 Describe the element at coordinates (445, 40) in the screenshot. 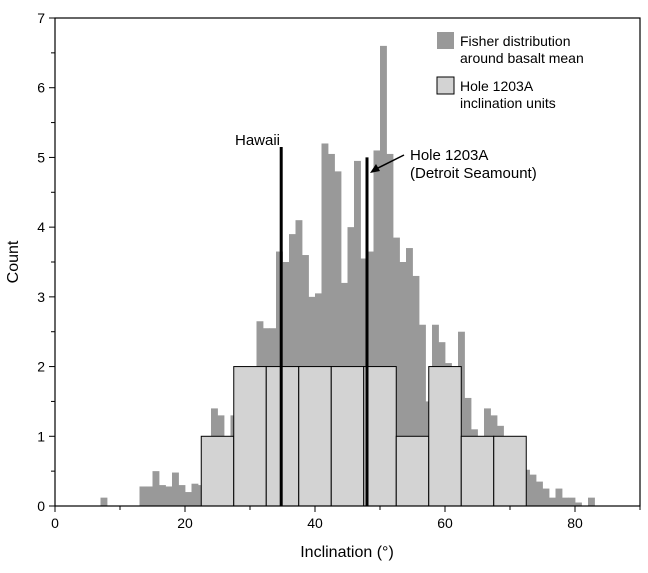

I see `legend-swatch-fisher` at that location.